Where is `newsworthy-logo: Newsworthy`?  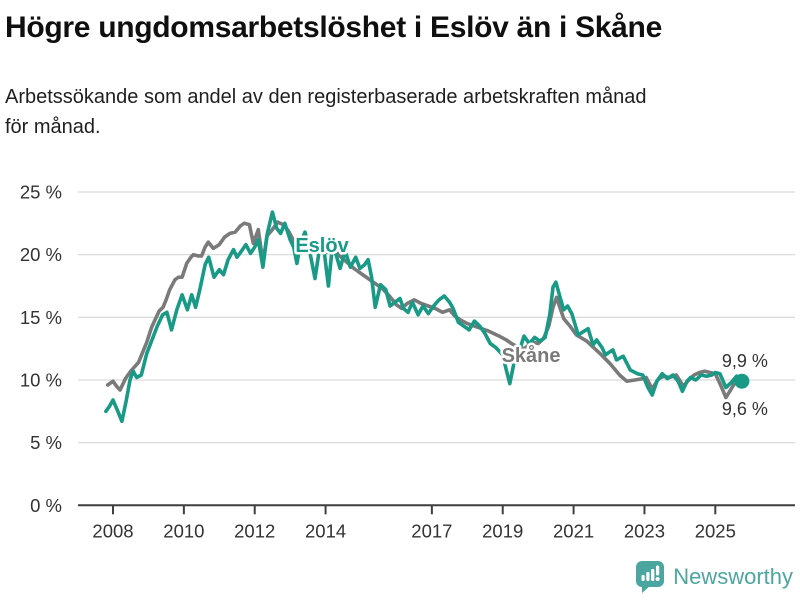
newsworthy-logo: Newsworthy is located at coordinates (714, 577).